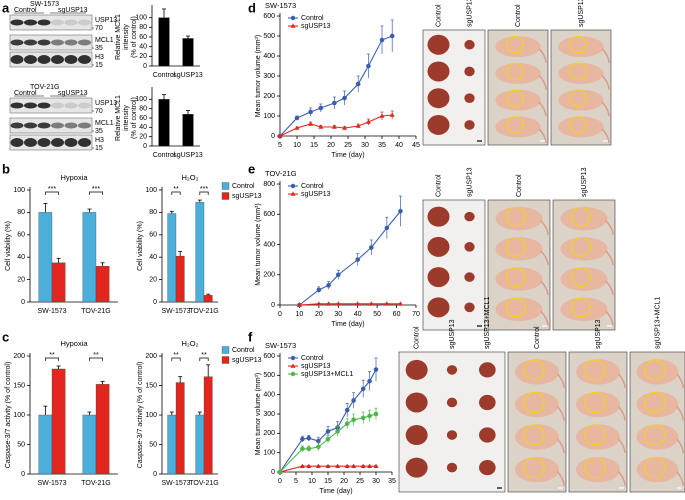 The width and height of the screenshot is (685, 500). What do you see at coordinates (143, 27) in the screenshot?
I see `y-tick-label: 80` at bounding box center [143, 27].